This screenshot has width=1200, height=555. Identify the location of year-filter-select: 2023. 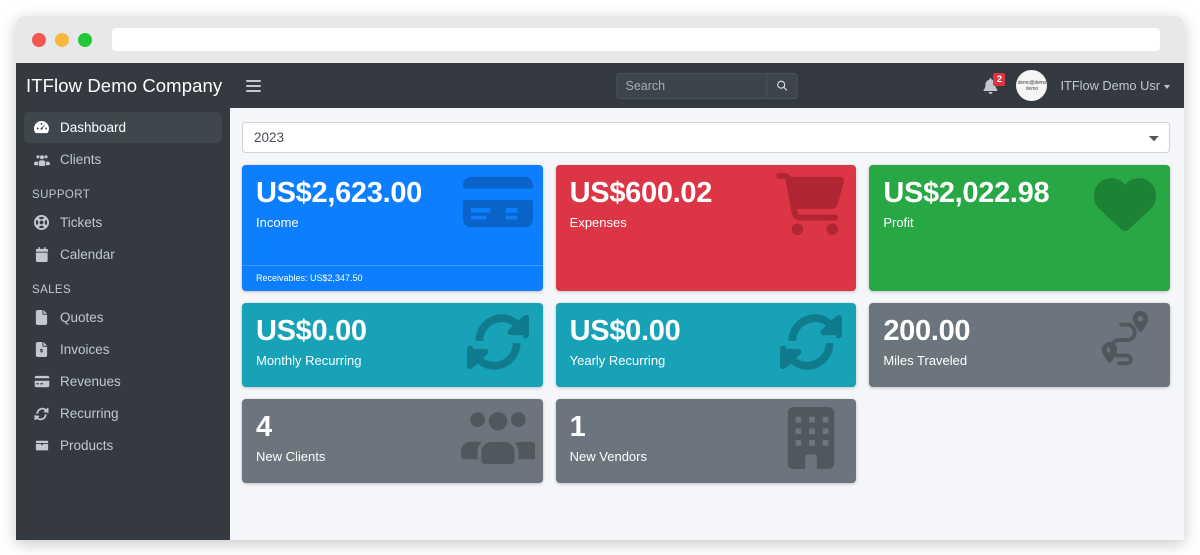
(706, 137).